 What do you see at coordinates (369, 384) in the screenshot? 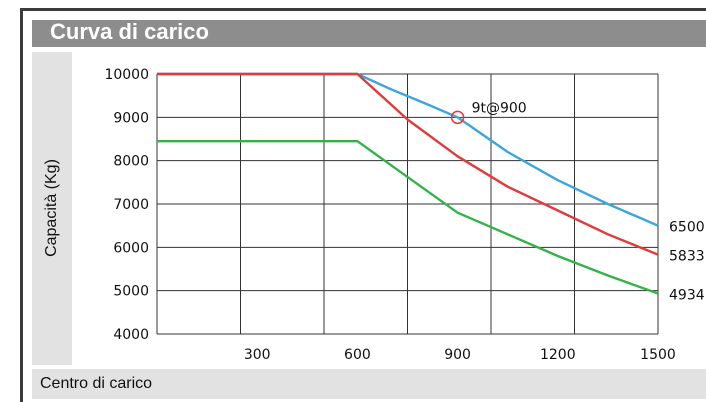
I see `x-axis-label-band: Centro di carico` at bounding box center [369, 384].